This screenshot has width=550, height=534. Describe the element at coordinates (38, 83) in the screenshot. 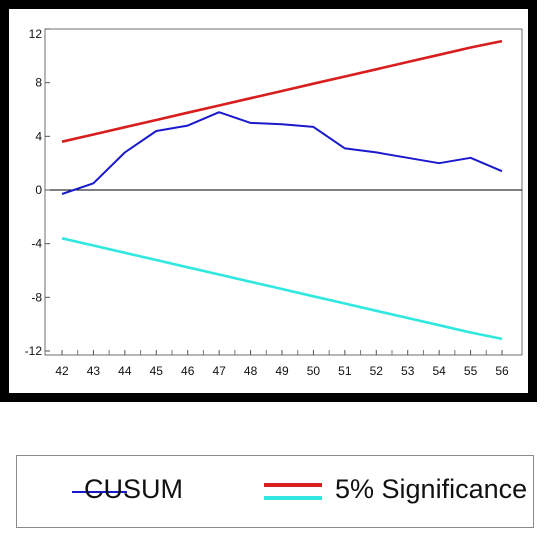

I see `y-tick-label: 8` at that location.